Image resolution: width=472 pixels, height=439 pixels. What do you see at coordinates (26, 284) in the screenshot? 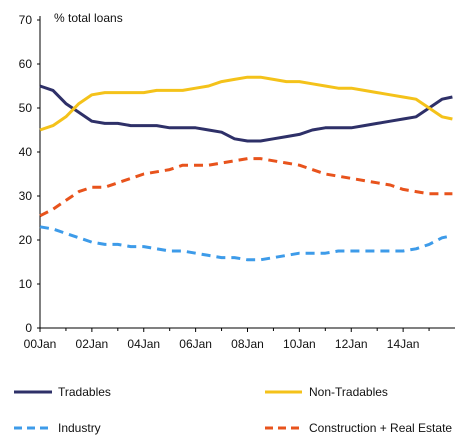
I see `y-tick-label: 10` at bounding box center [26, 284].